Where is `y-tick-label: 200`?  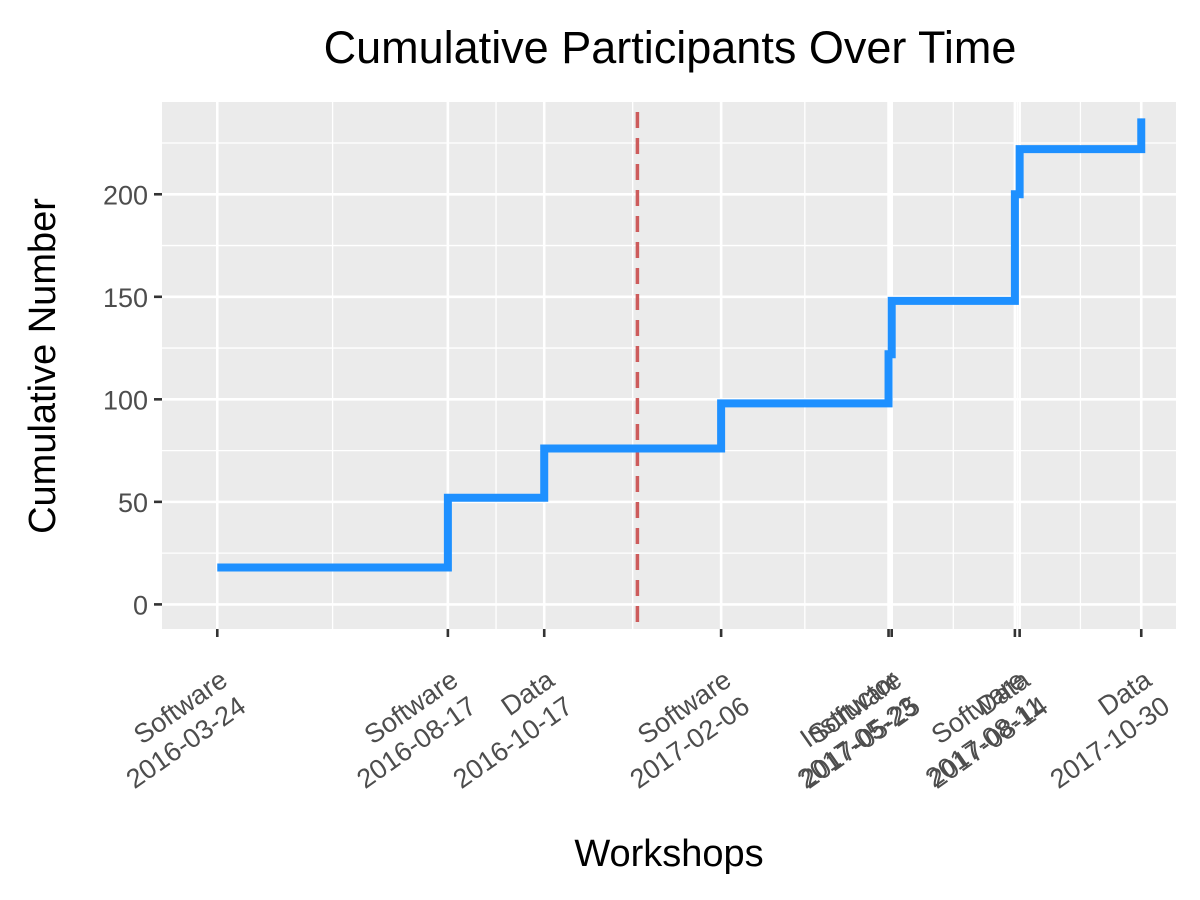 y-tick-label: 200 is located at coordinates (125, 195).